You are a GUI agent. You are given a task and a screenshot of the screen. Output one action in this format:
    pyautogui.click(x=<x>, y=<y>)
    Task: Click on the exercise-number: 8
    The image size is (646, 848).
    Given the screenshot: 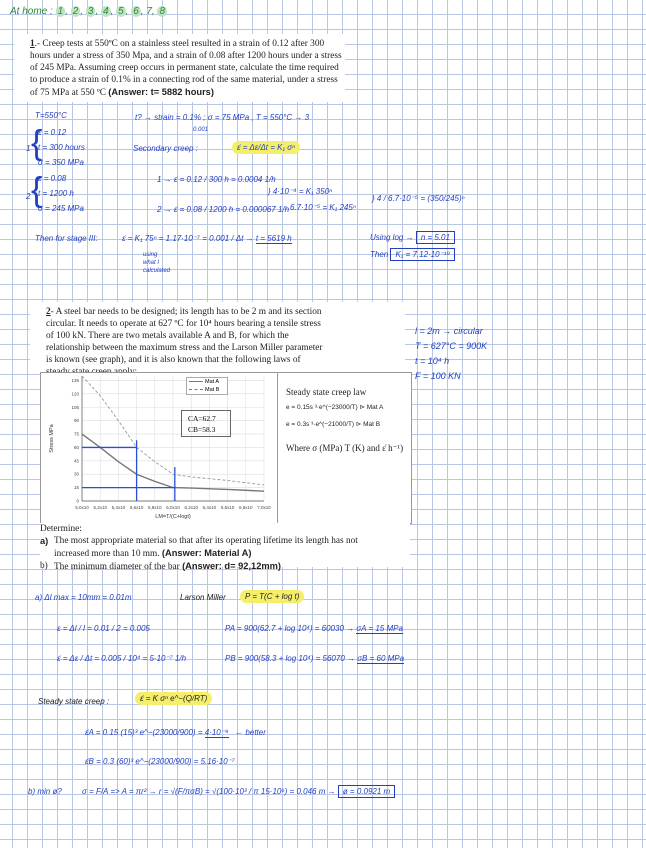 What is the action you would take?
    pyautogui.click(x=162, y=11)
    